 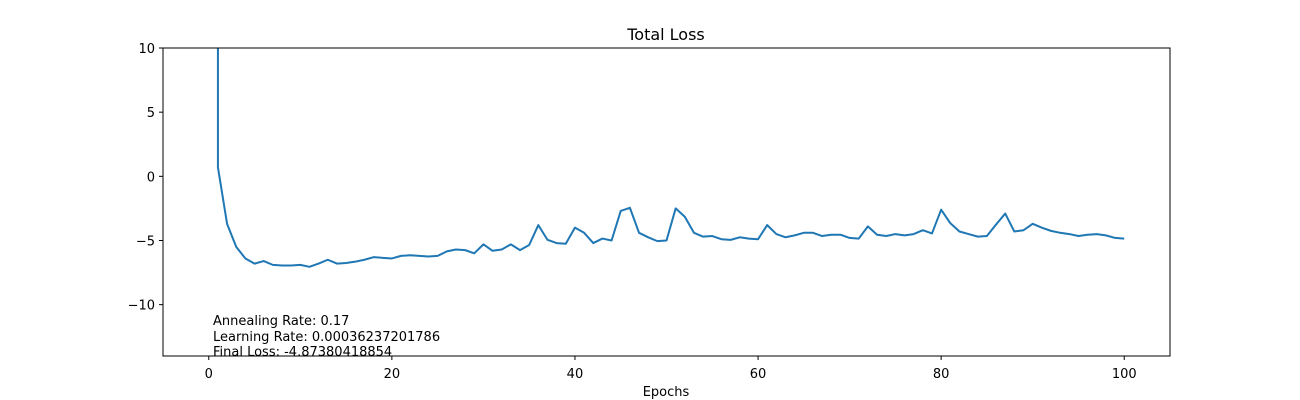 What do you see at coordinates (575, 374) in the screenshot?
I see `x-tick-label: 40` at bounding box center [575, 374].